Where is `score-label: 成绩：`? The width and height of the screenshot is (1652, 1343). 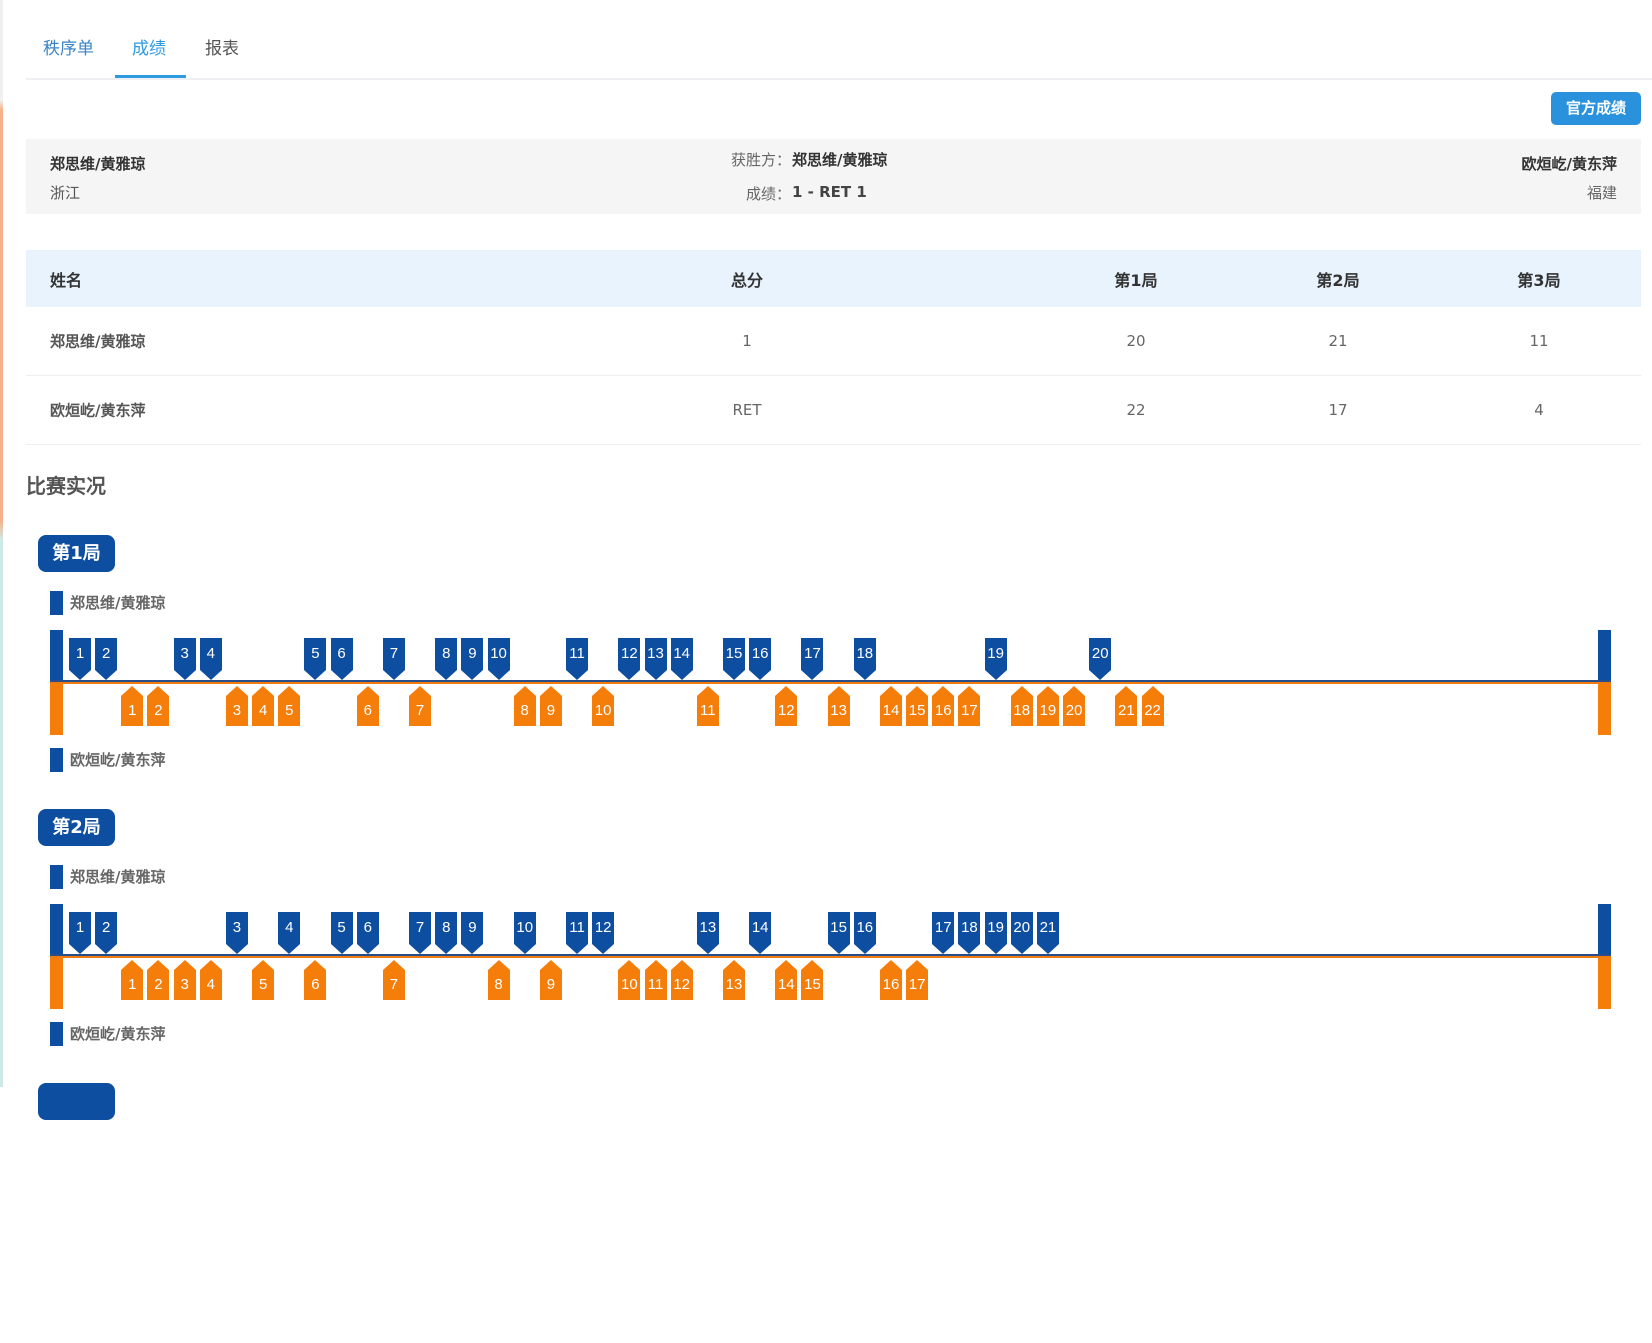 score-label: 成绩： is located at coordinates (768, 194).